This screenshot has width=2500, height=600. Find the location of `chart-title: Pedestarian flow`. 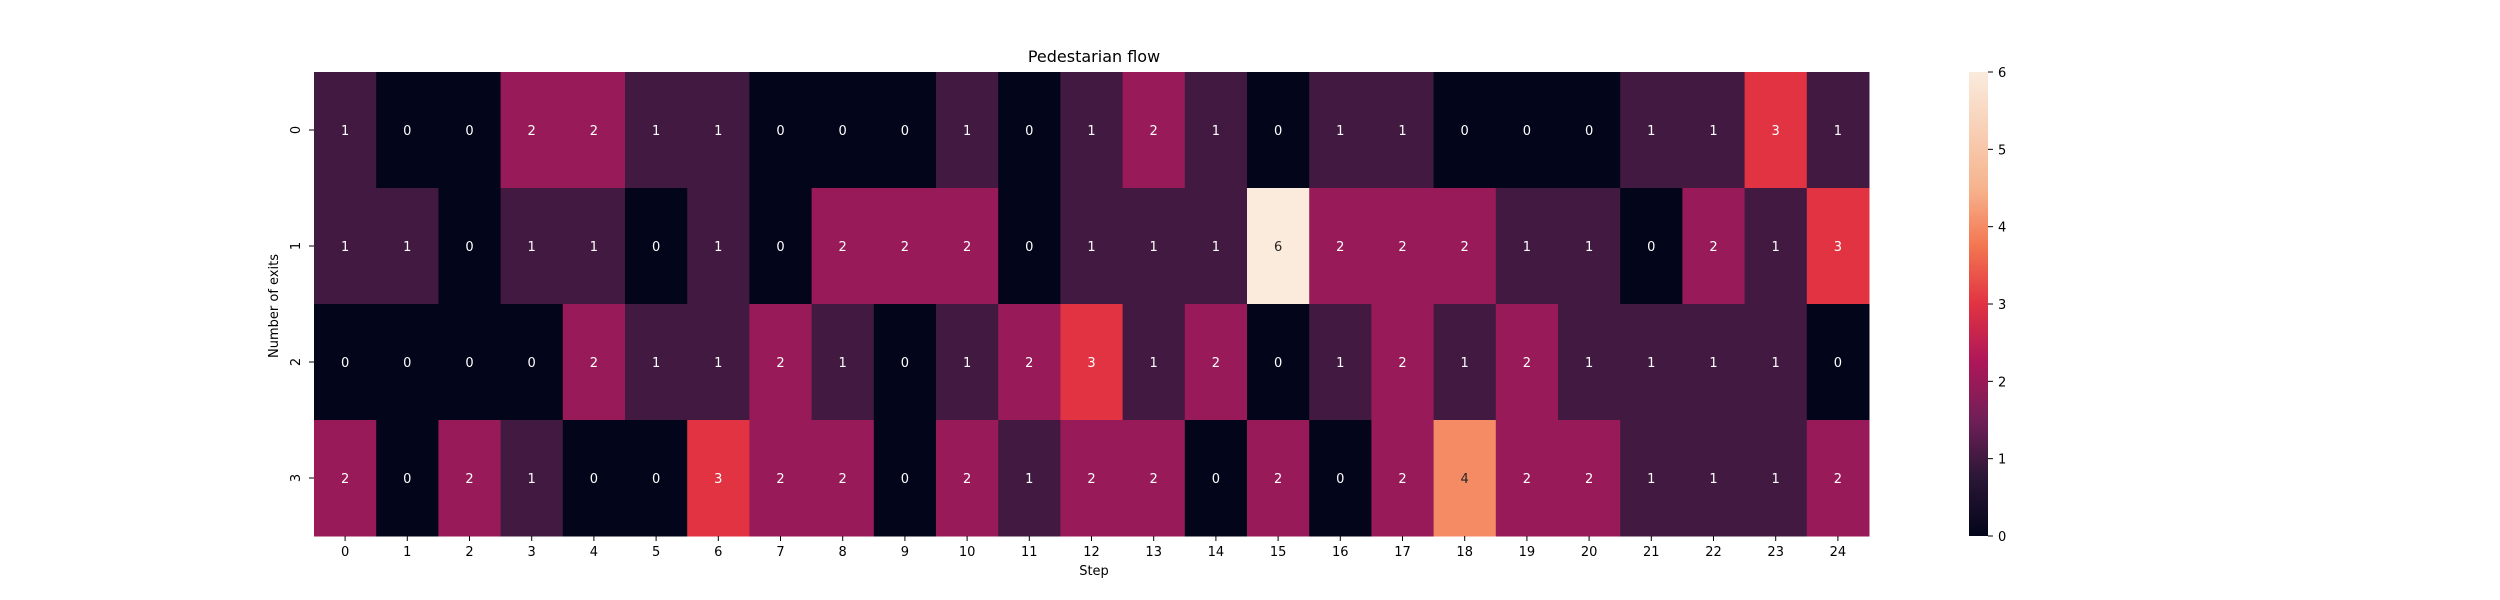

chart-title: Pedestarian flow is located at coordinates (1094, 56).